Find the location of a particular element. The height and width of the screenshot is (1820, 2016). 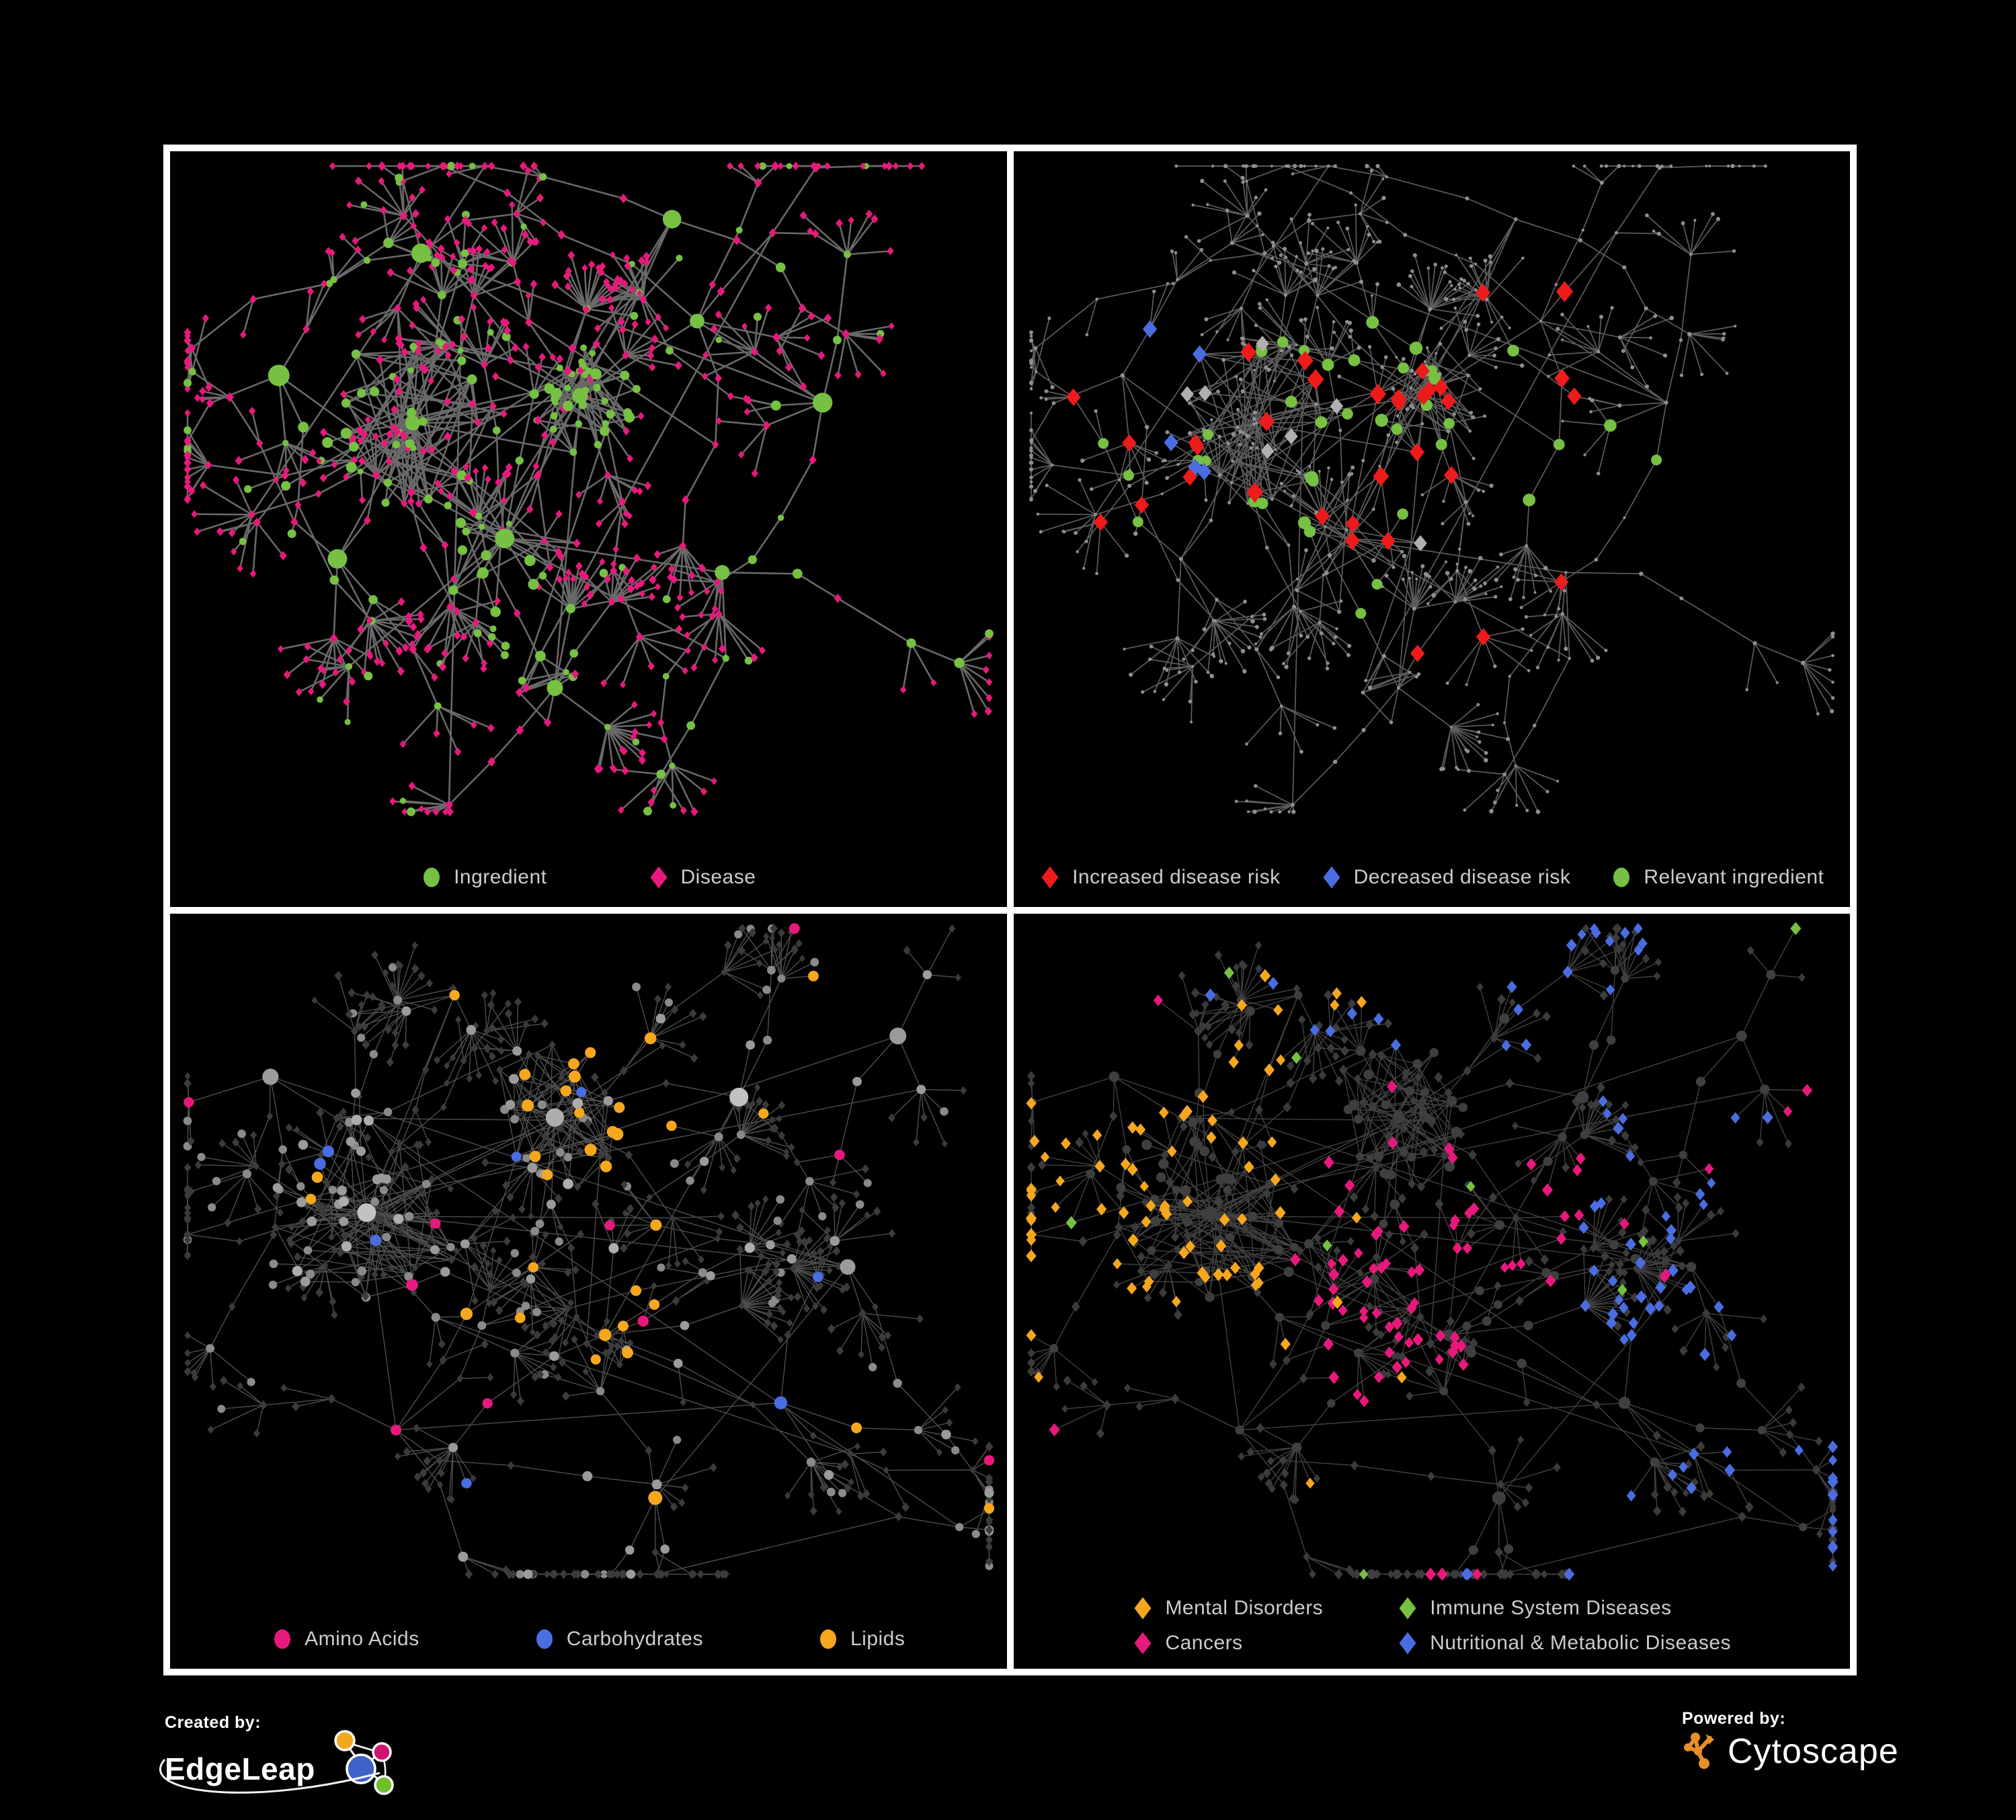

legend-ingredient-disease: Ingredient Disease is located at coordinates (588, 877).